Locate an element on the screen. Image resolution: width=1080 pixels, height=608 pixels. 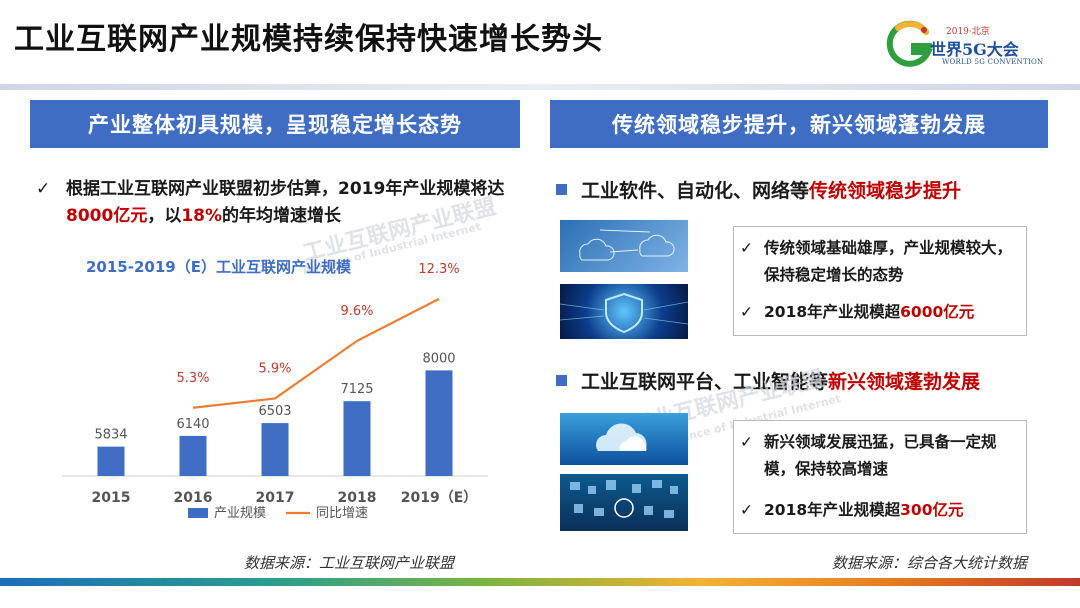
bar-value-label: 8000 is located at coordinates (438, 358).